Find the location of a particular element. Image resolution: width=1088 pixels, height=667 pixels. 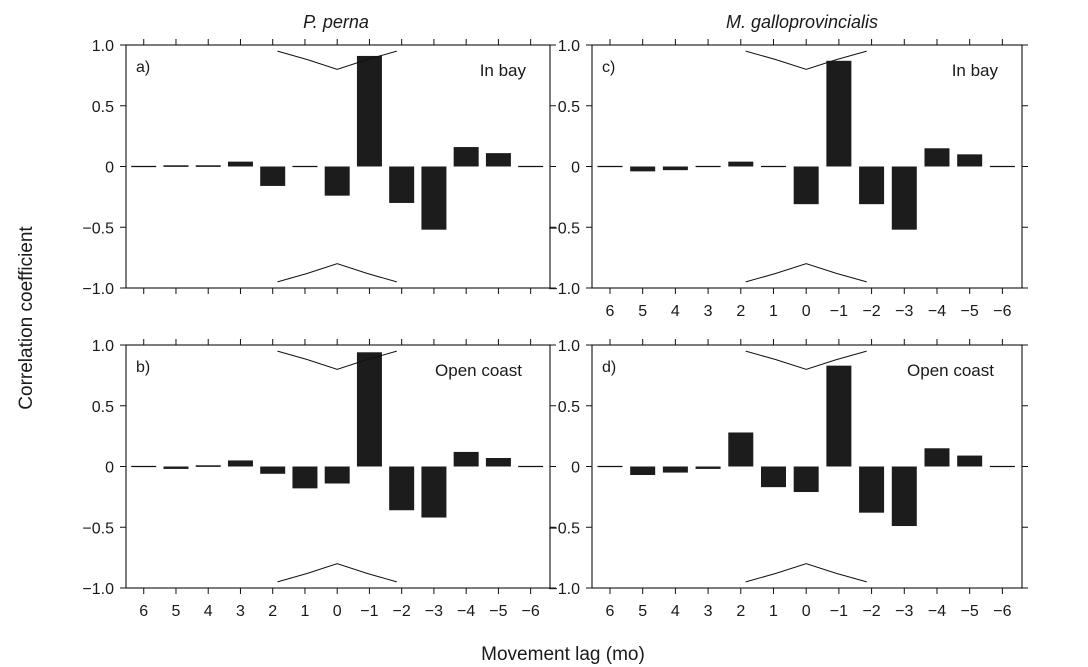

y-axis-title: Correlation coefficient is located at coordinates (26, 318).